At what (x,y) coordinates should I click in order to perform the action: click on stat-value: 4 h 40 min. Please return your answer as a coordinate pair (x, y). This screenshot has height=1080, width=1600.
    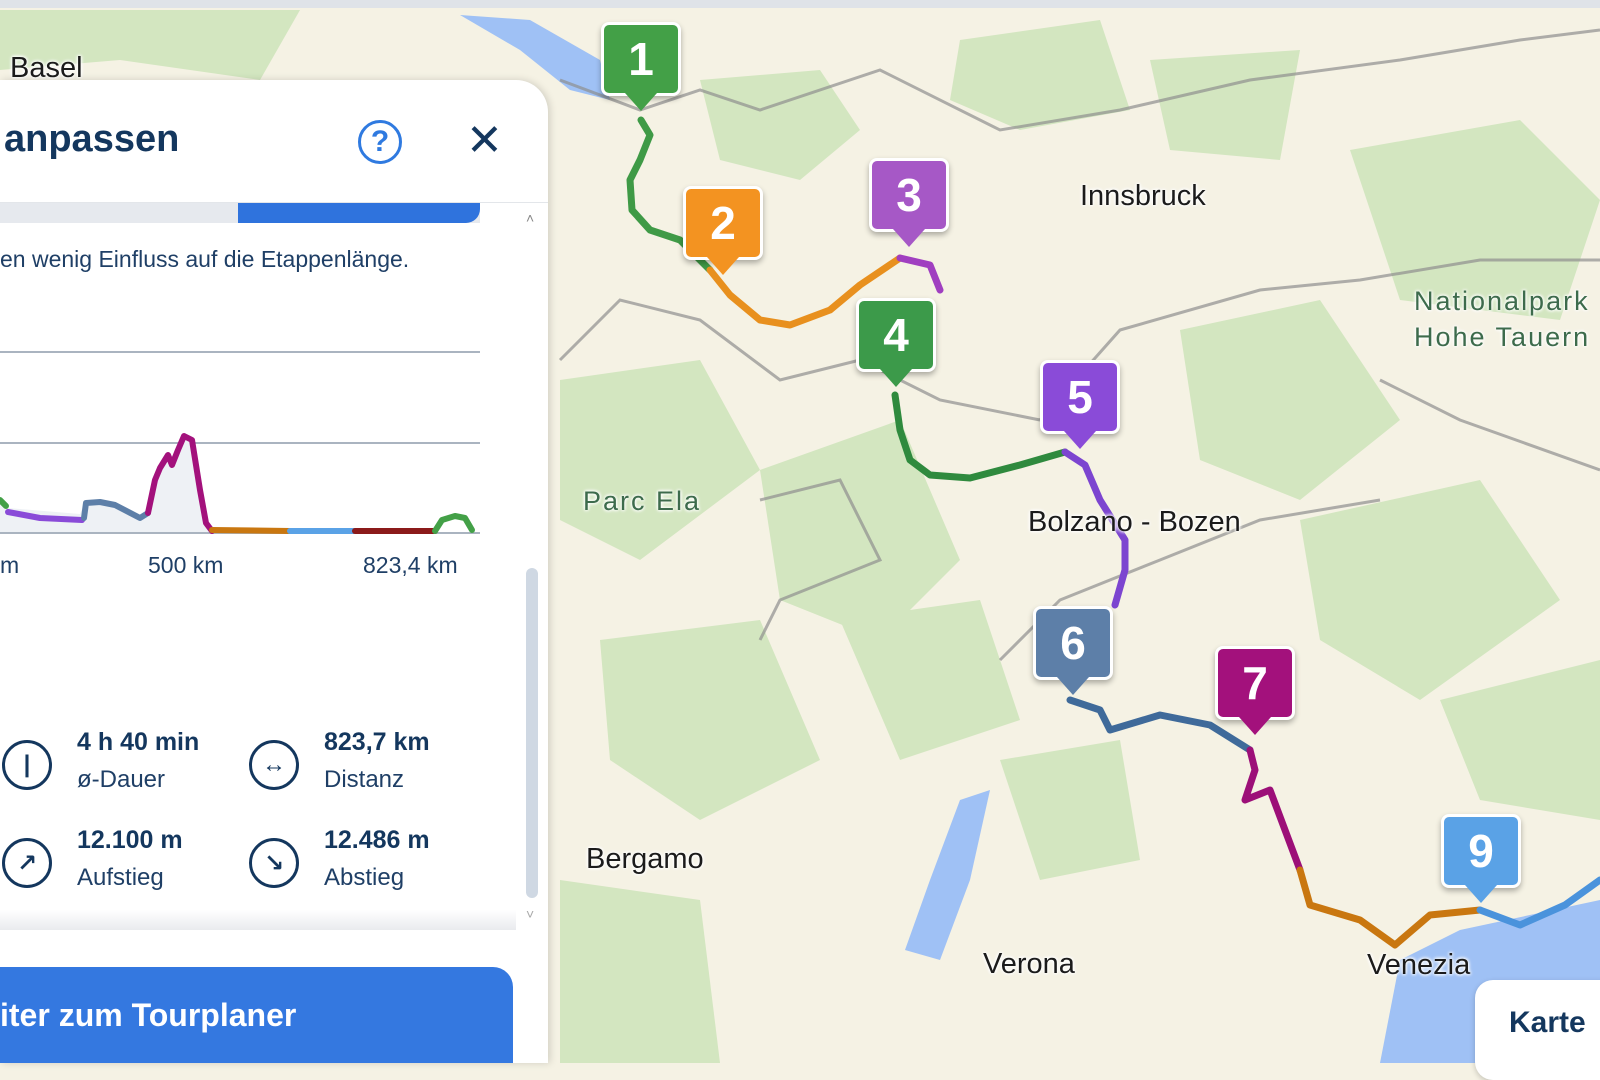
    Looking at the image, I should click on (138, 742).